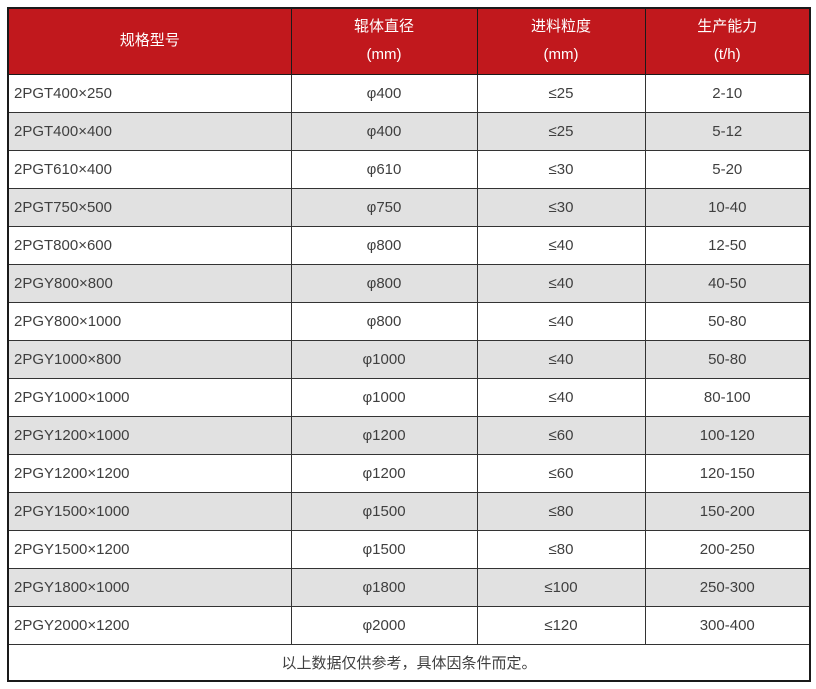 The height and width of the screenshot is (689, 816). I want to click on footer-note-row: 以上数据仅供参考，具体因条件而定。, so click(409, 662).